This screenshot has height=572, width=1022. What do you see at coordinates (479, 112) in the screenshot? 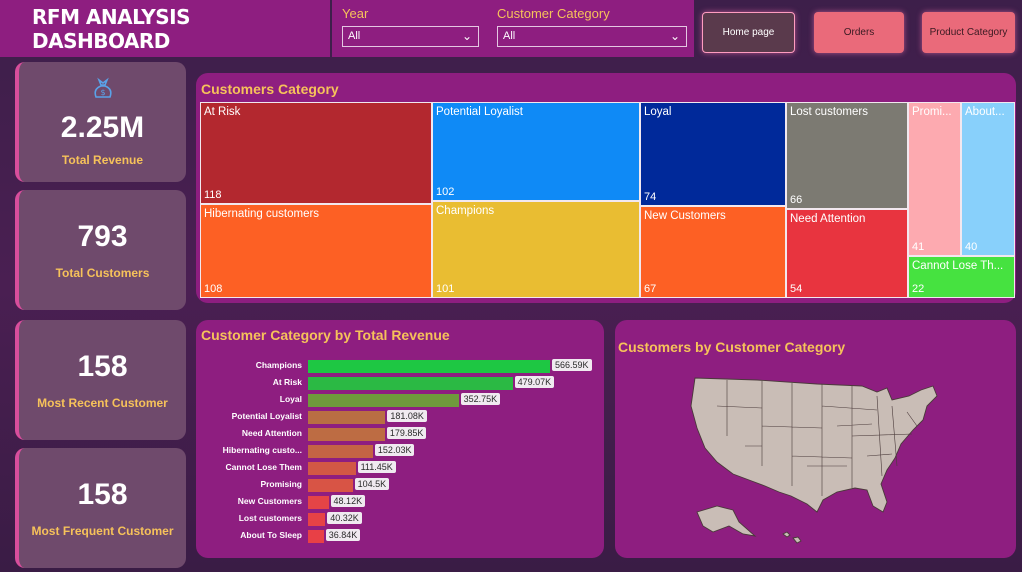
I see `treemap-cell-label: Potential Loyalist` at bounding box center [479, 112].